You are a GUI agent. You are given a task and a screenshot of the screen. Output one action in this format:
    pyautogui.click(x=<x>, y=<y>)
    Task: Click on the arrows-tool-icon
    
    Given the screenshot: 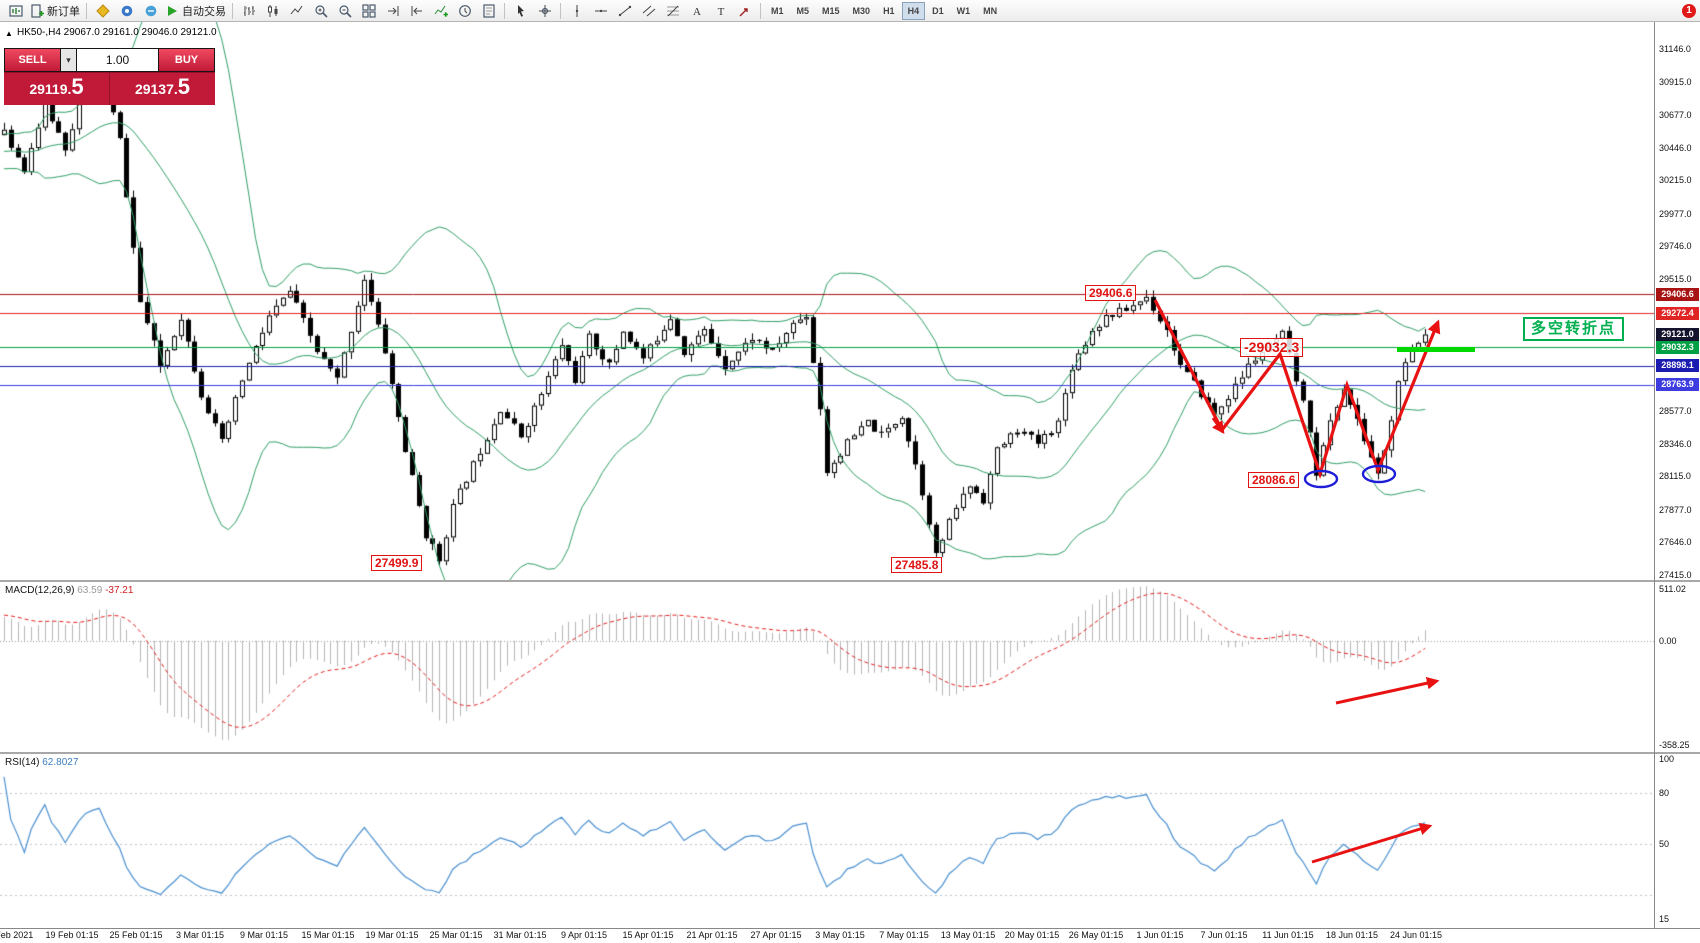 What is the action you would take?
    pyautogui.click(x=743, y=11)
    